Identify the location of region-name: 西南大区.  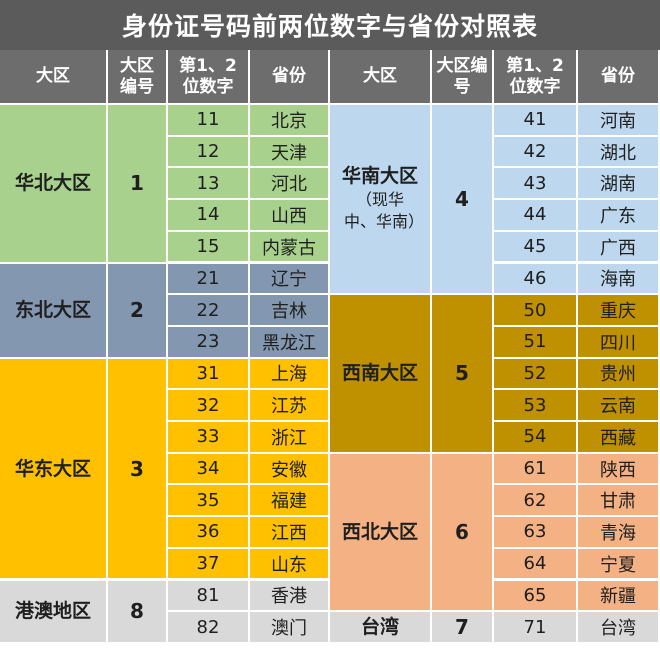
(381, 374).